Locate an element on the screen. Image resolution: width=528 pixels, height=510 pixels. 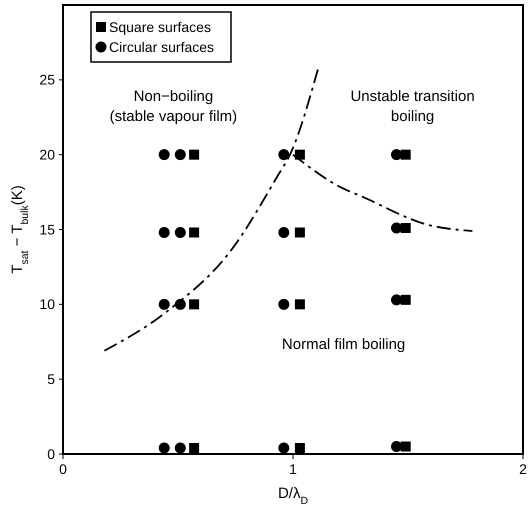
y-tick-label: 15 is located at coordinates (47, 229).